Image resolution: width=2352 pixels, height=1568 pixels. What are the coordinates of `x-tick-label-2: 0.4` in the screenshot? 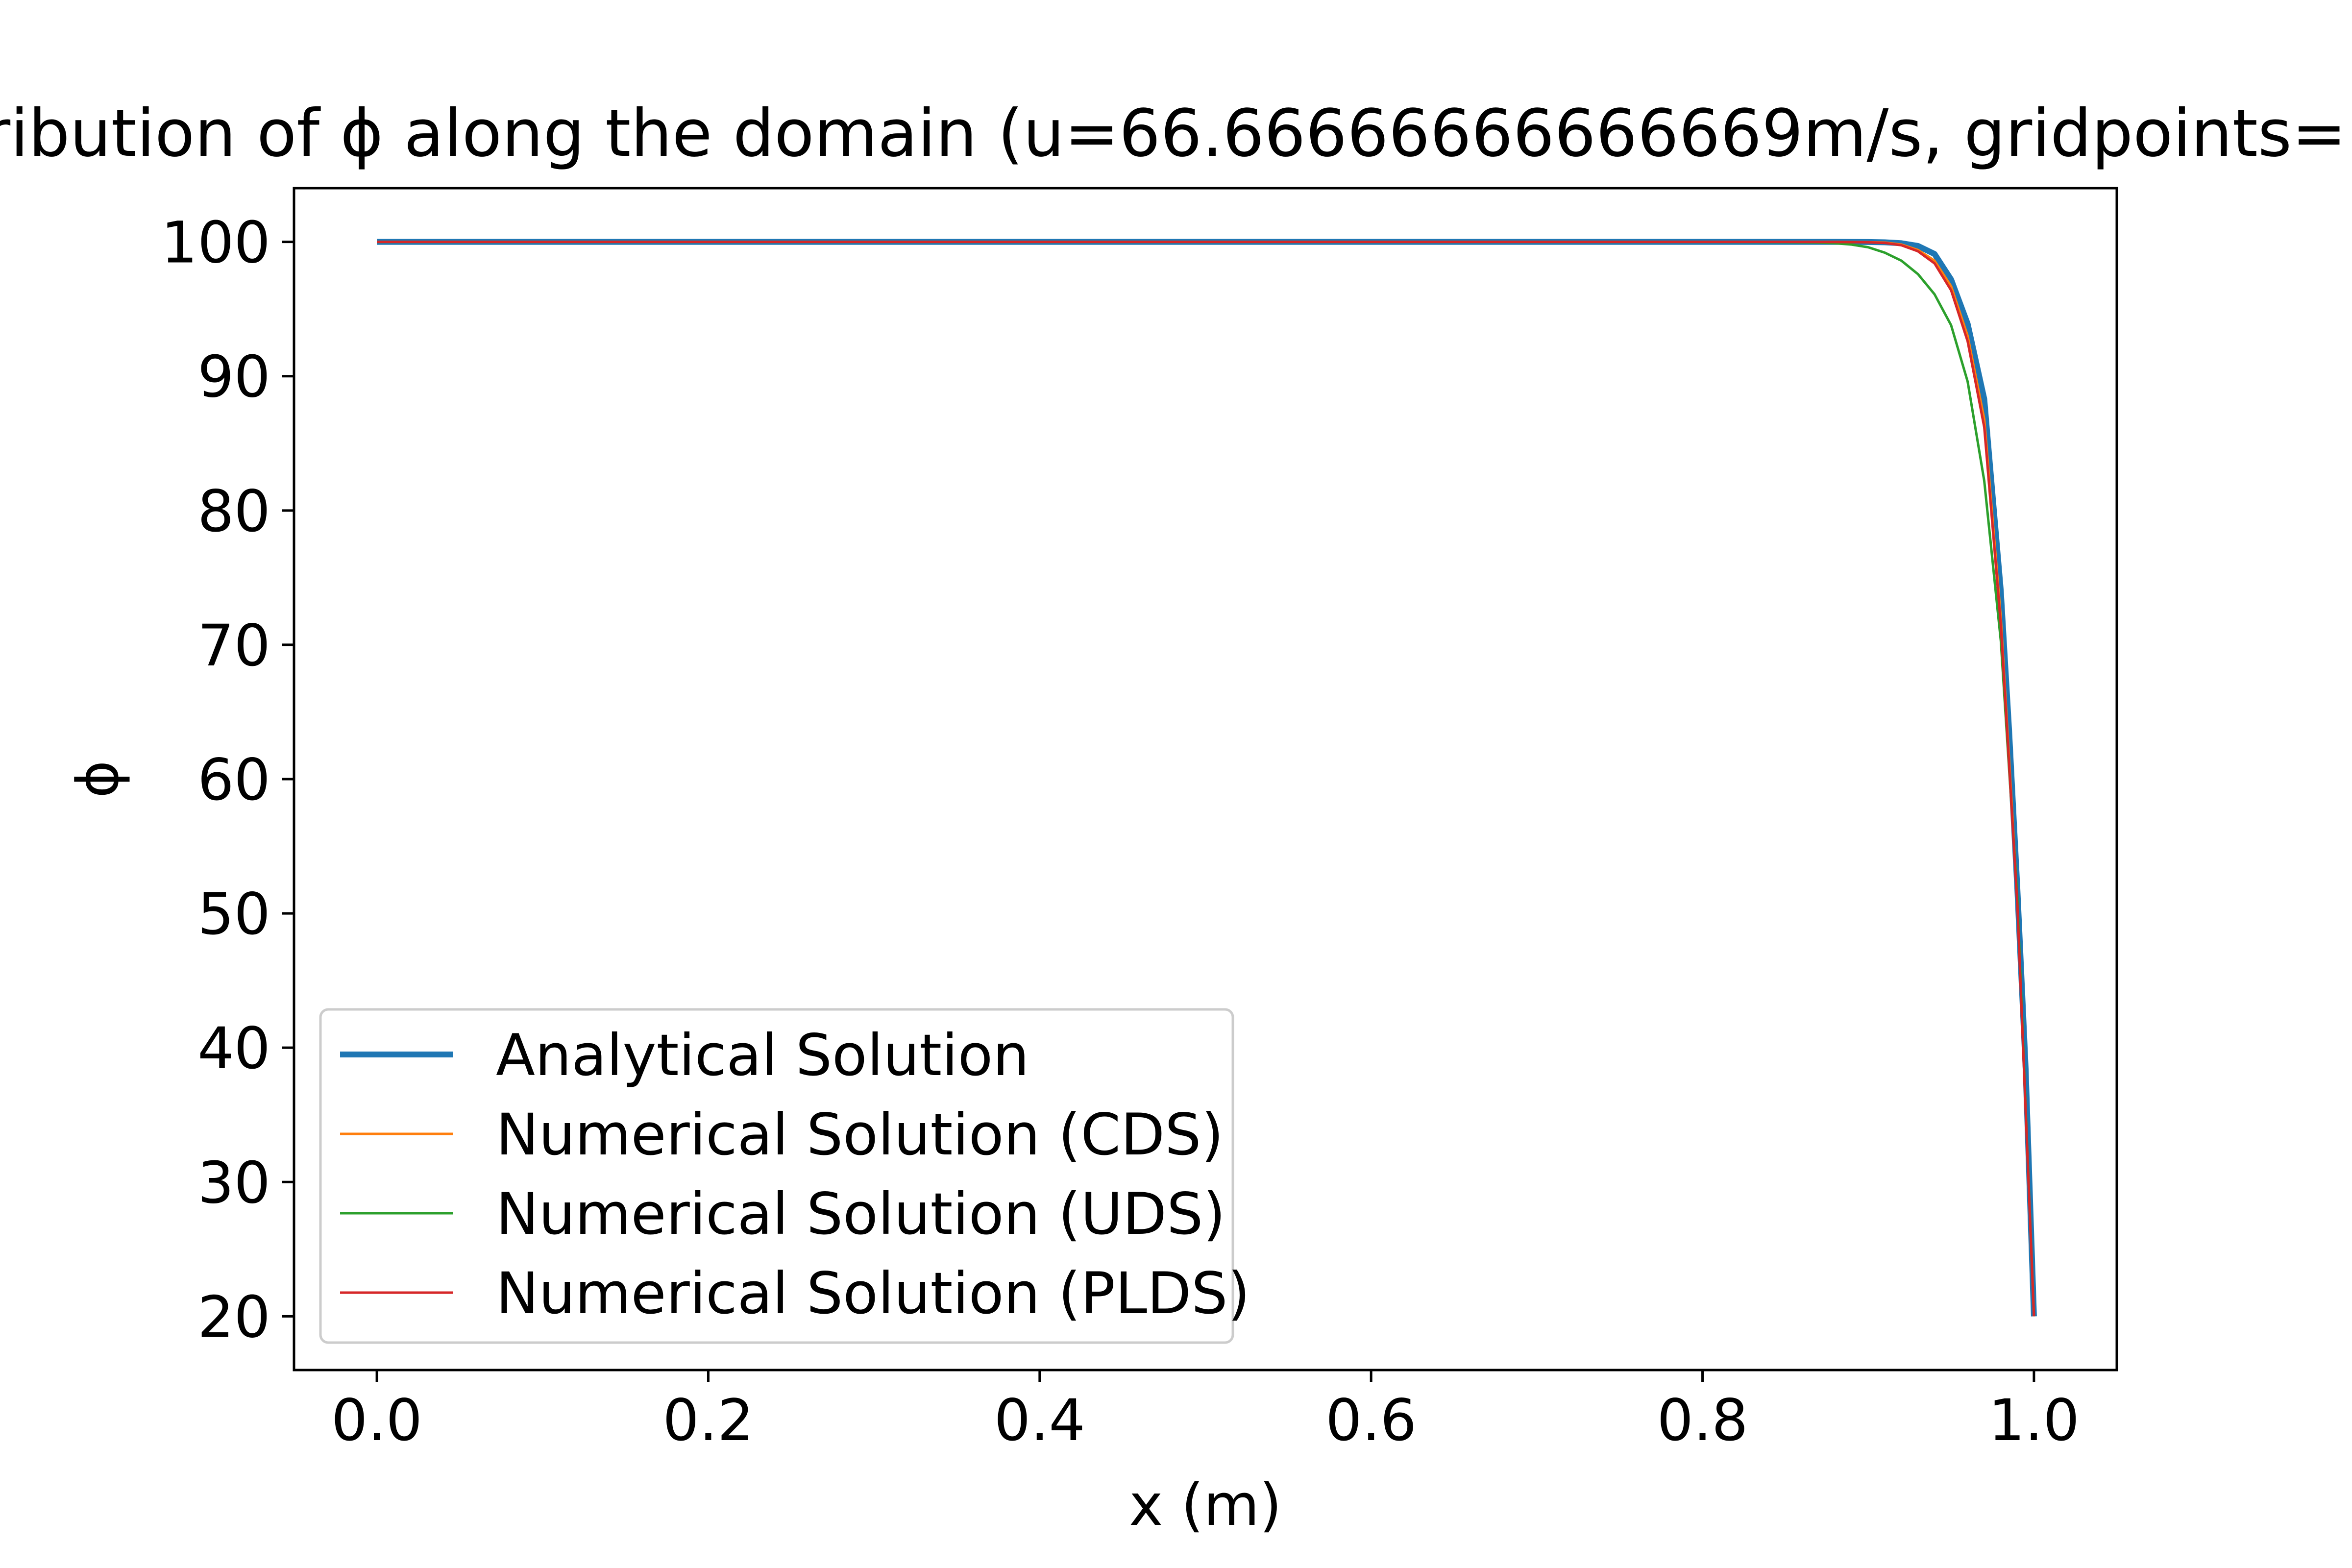 It's located at (1039, 1420).